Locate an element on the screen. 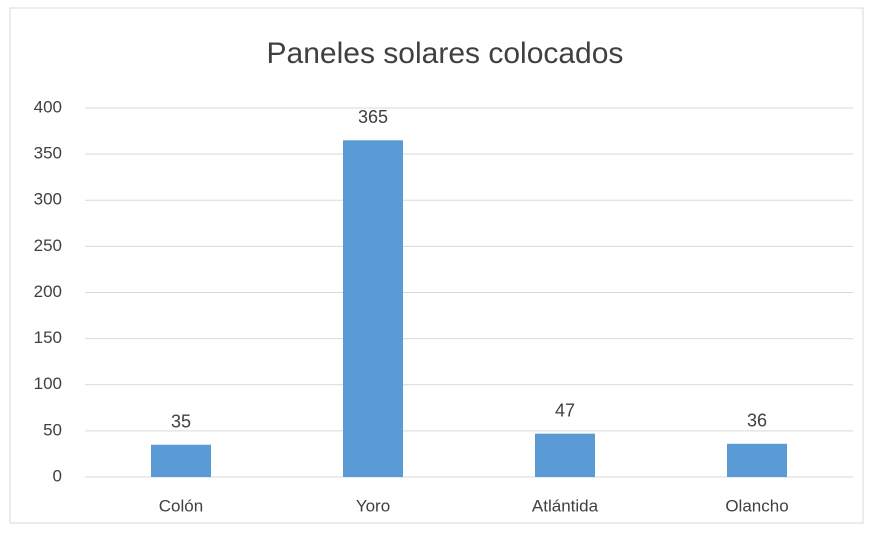 The width and height of the screenshot is (871, 537). x-tick-label: Yoro is located at coordinates (373, 505).